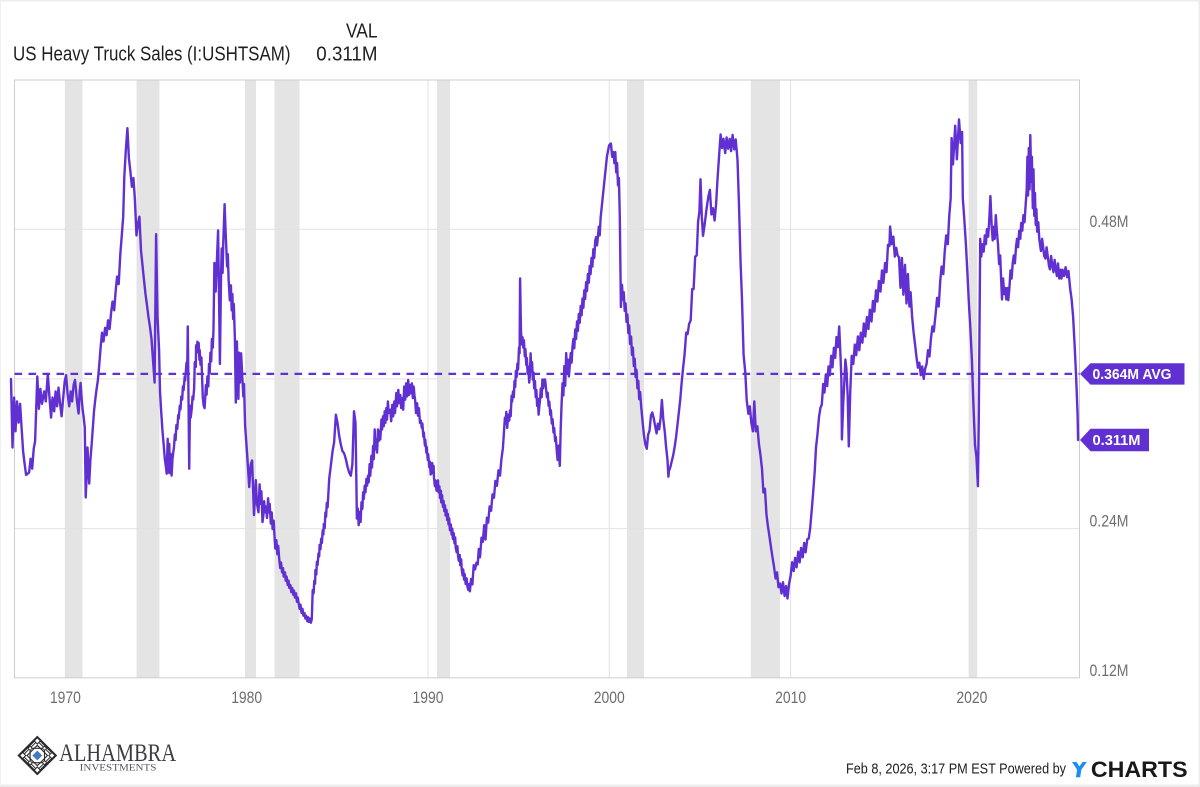 The height and width of the screenshot is (787, 1200). I want to click on svg-text:Feb 8, 2026, 3:17 PM EST Power: Feb 8, 2026, 3:17 PM EST Powered by, so click(956, 769).